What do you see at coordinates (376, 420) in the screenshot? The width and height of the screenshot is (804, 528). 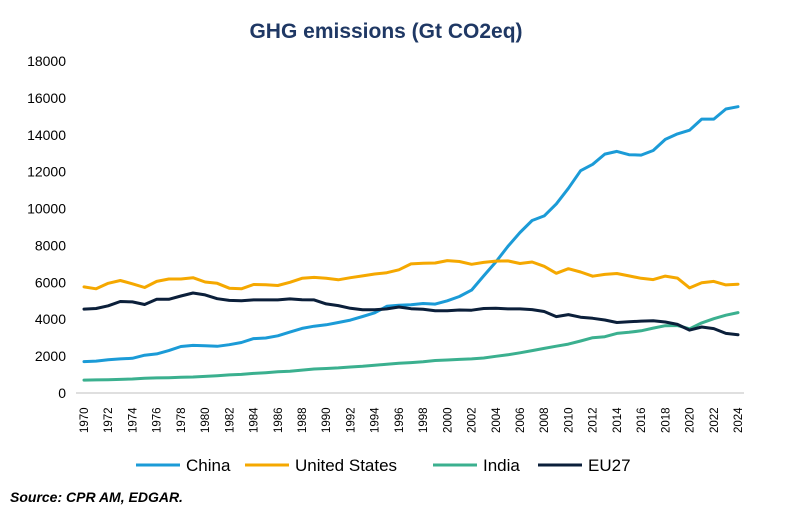 I see `x-tick-label: 1994` at bounding box center [376, 420].